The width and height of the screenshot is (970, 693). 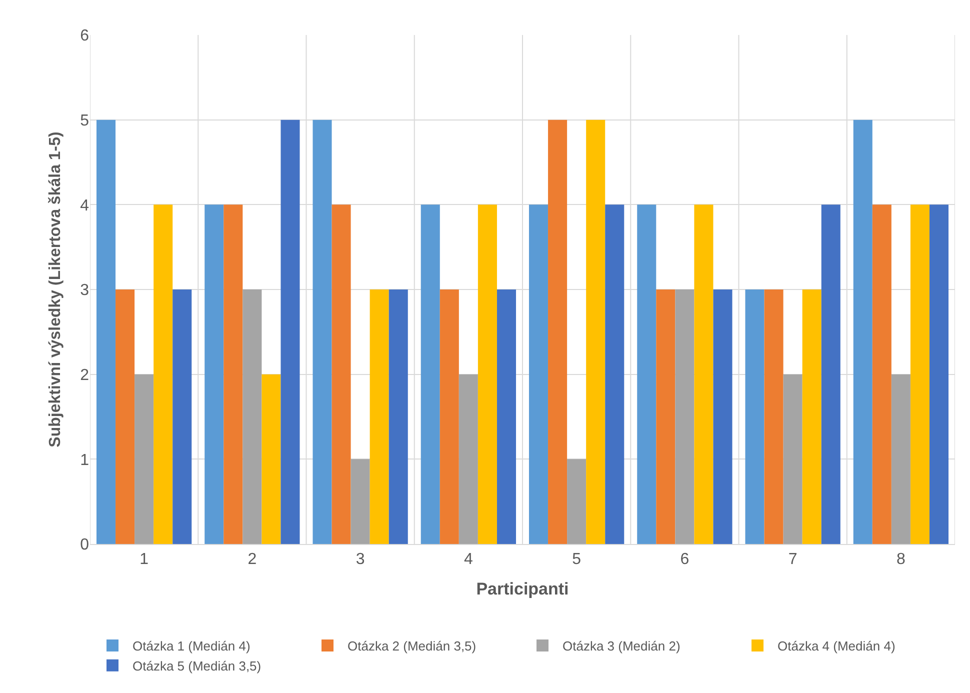 What do you see at coordinates (85, 291) in the screenshot?
I see `y-tick-label: 3` at bounding box center [85, 291].